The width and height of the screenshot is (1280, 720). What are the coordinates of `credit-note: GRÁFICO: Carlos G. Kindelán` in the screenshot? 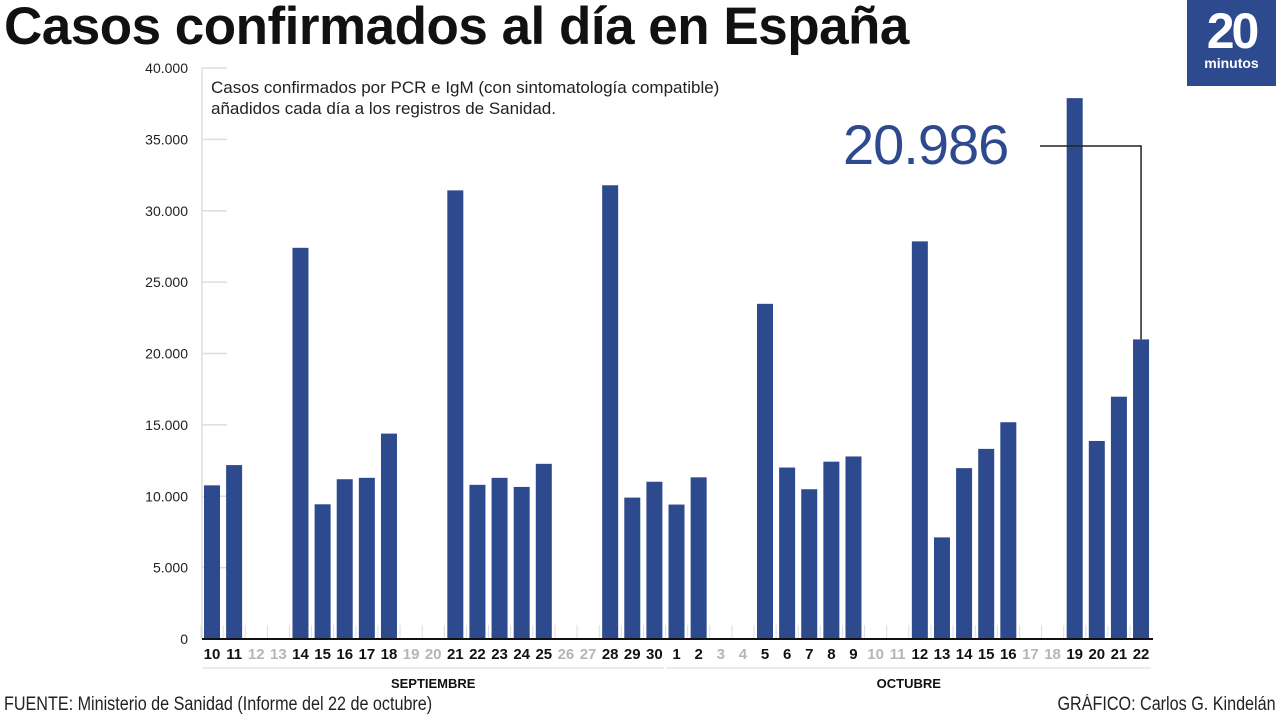 It's located at (1166, 704).